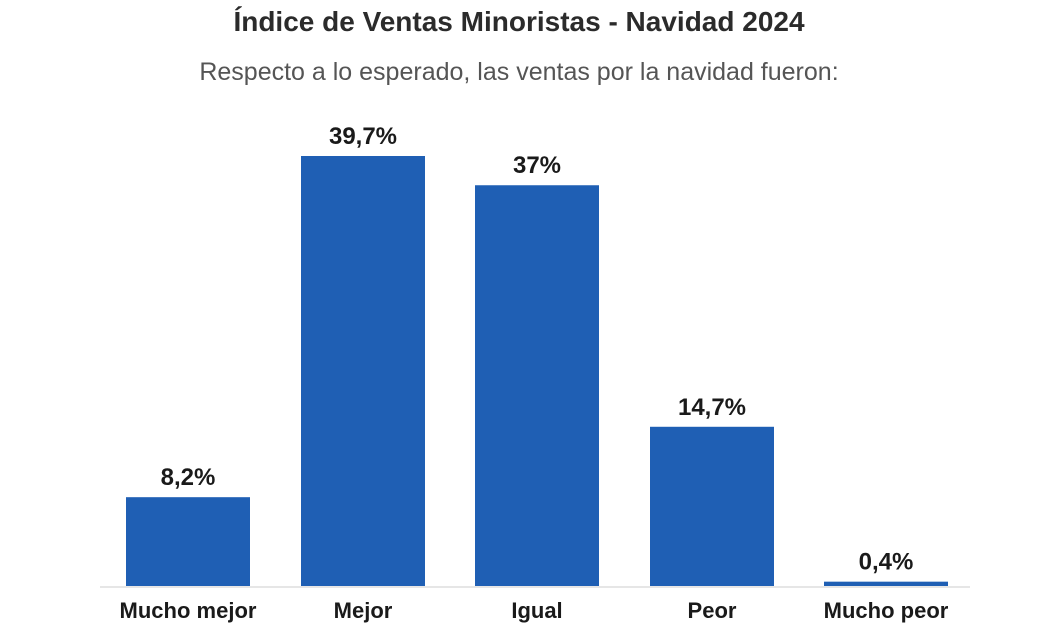 This screenshot has height=625, width=1038. I want to click on bar-igual, so click(537, 386).